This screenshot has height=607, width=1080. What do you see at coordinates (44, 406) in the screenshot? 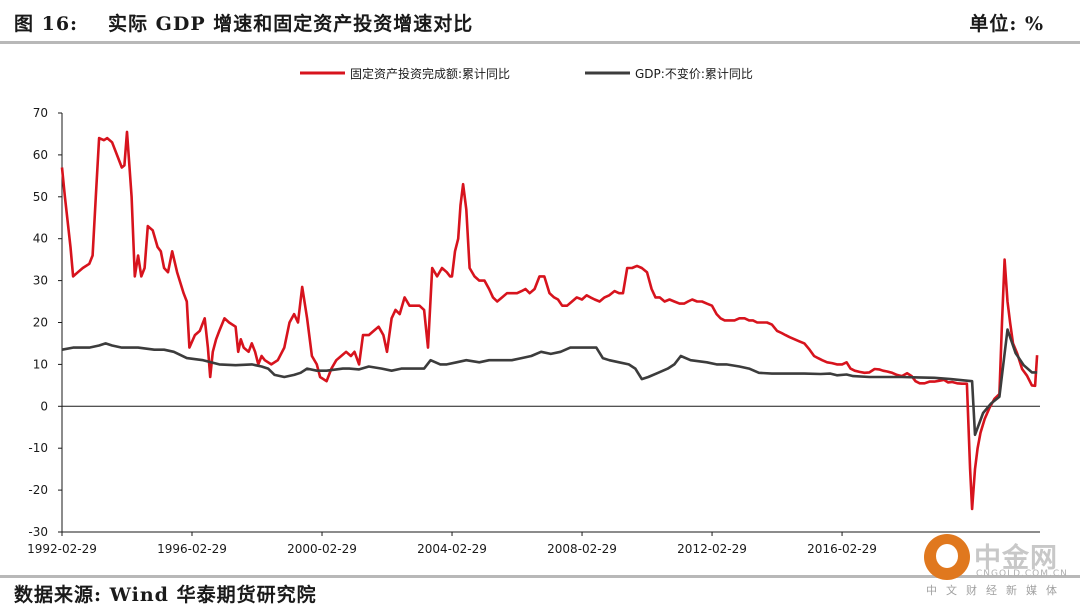
I see `y-tick-label: 0` at bounding box center [44, 406].